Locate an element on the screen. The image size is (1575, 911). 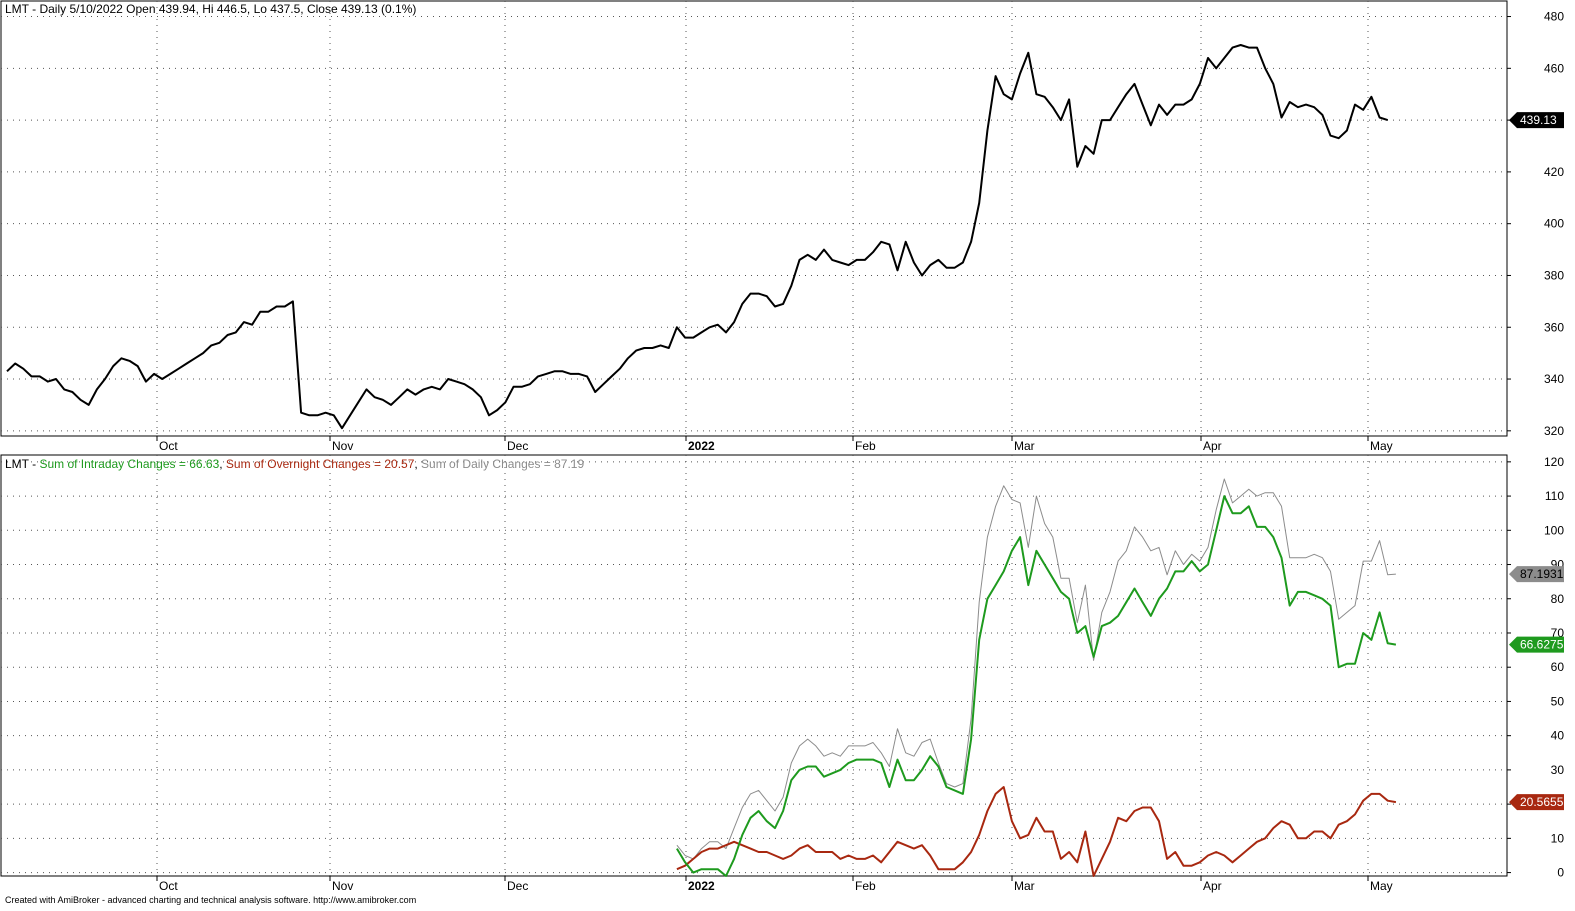
last-value-label: 20.5655 is located at coordinates (1542, 802).